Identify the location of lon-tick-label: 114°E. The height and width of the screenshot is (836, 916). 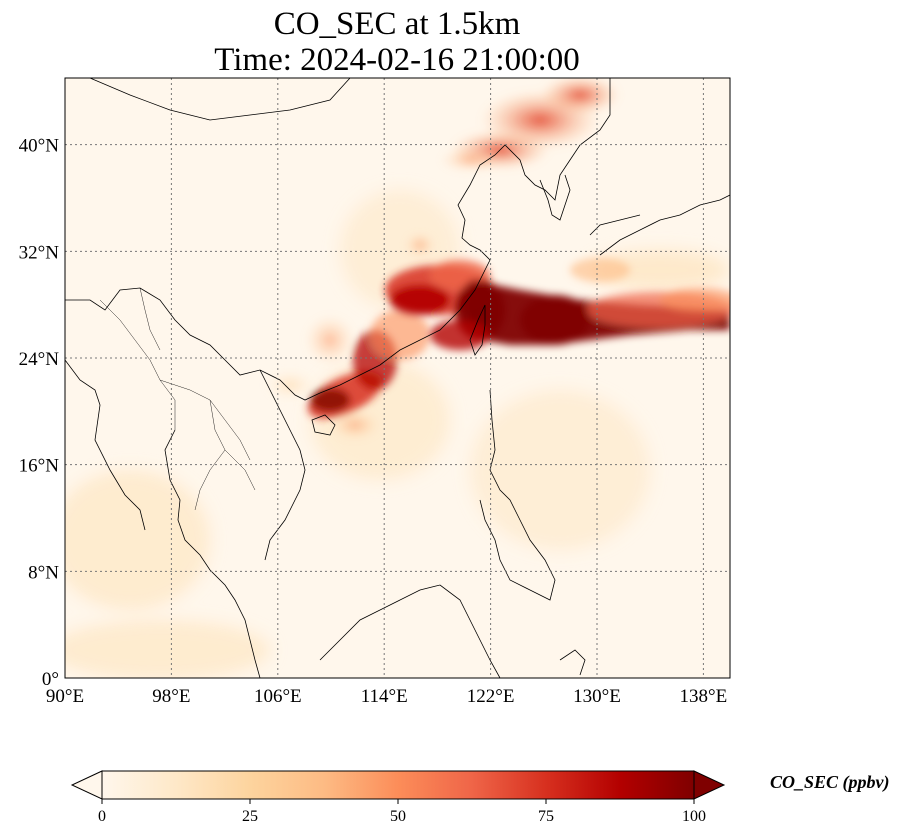
(384, 696).